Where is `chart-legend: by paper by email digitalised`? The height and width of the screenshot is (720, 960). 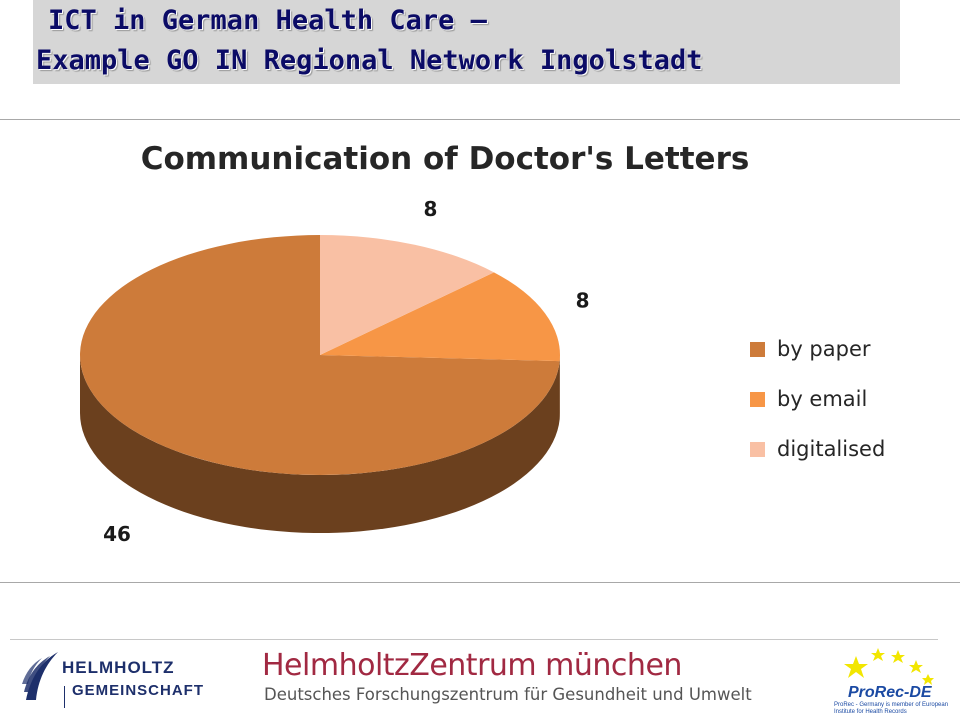 chart-legend: by paper by email digitalised is located at coordinates (817, 399).